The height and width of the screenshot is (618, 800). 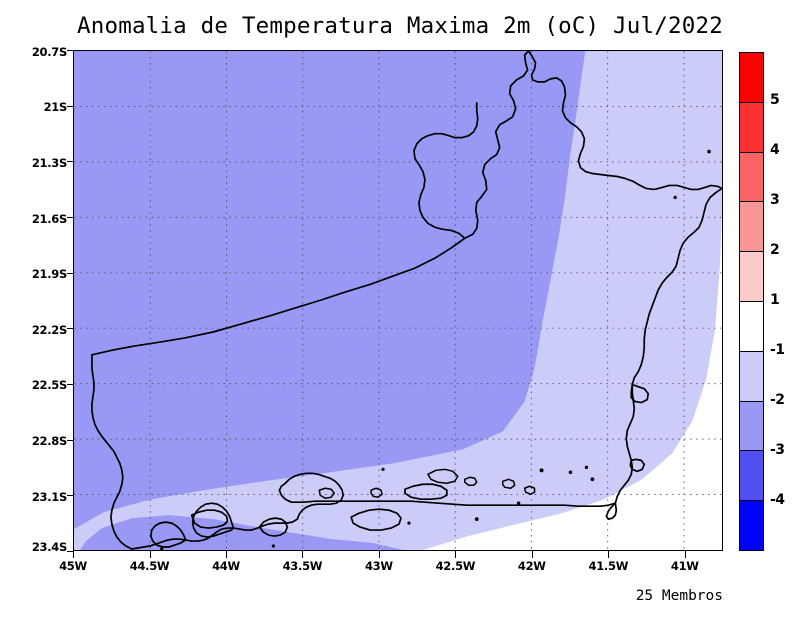 What do you see at coordinates (455, 566) in the screenshot?
I see `xtick-label-5: 42.5W` at bounding box center [455, 566].